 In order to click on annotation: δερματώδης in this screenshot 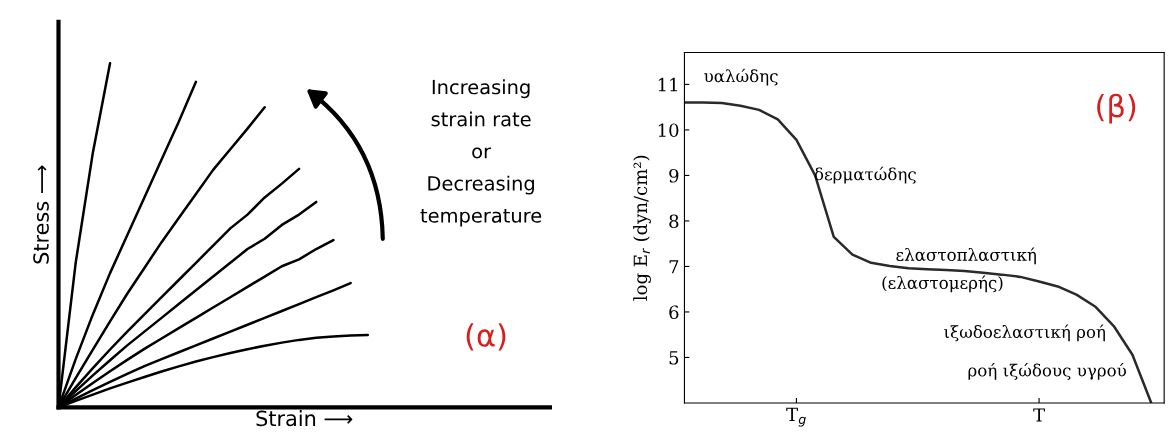, I will do `click(865, 175)`.